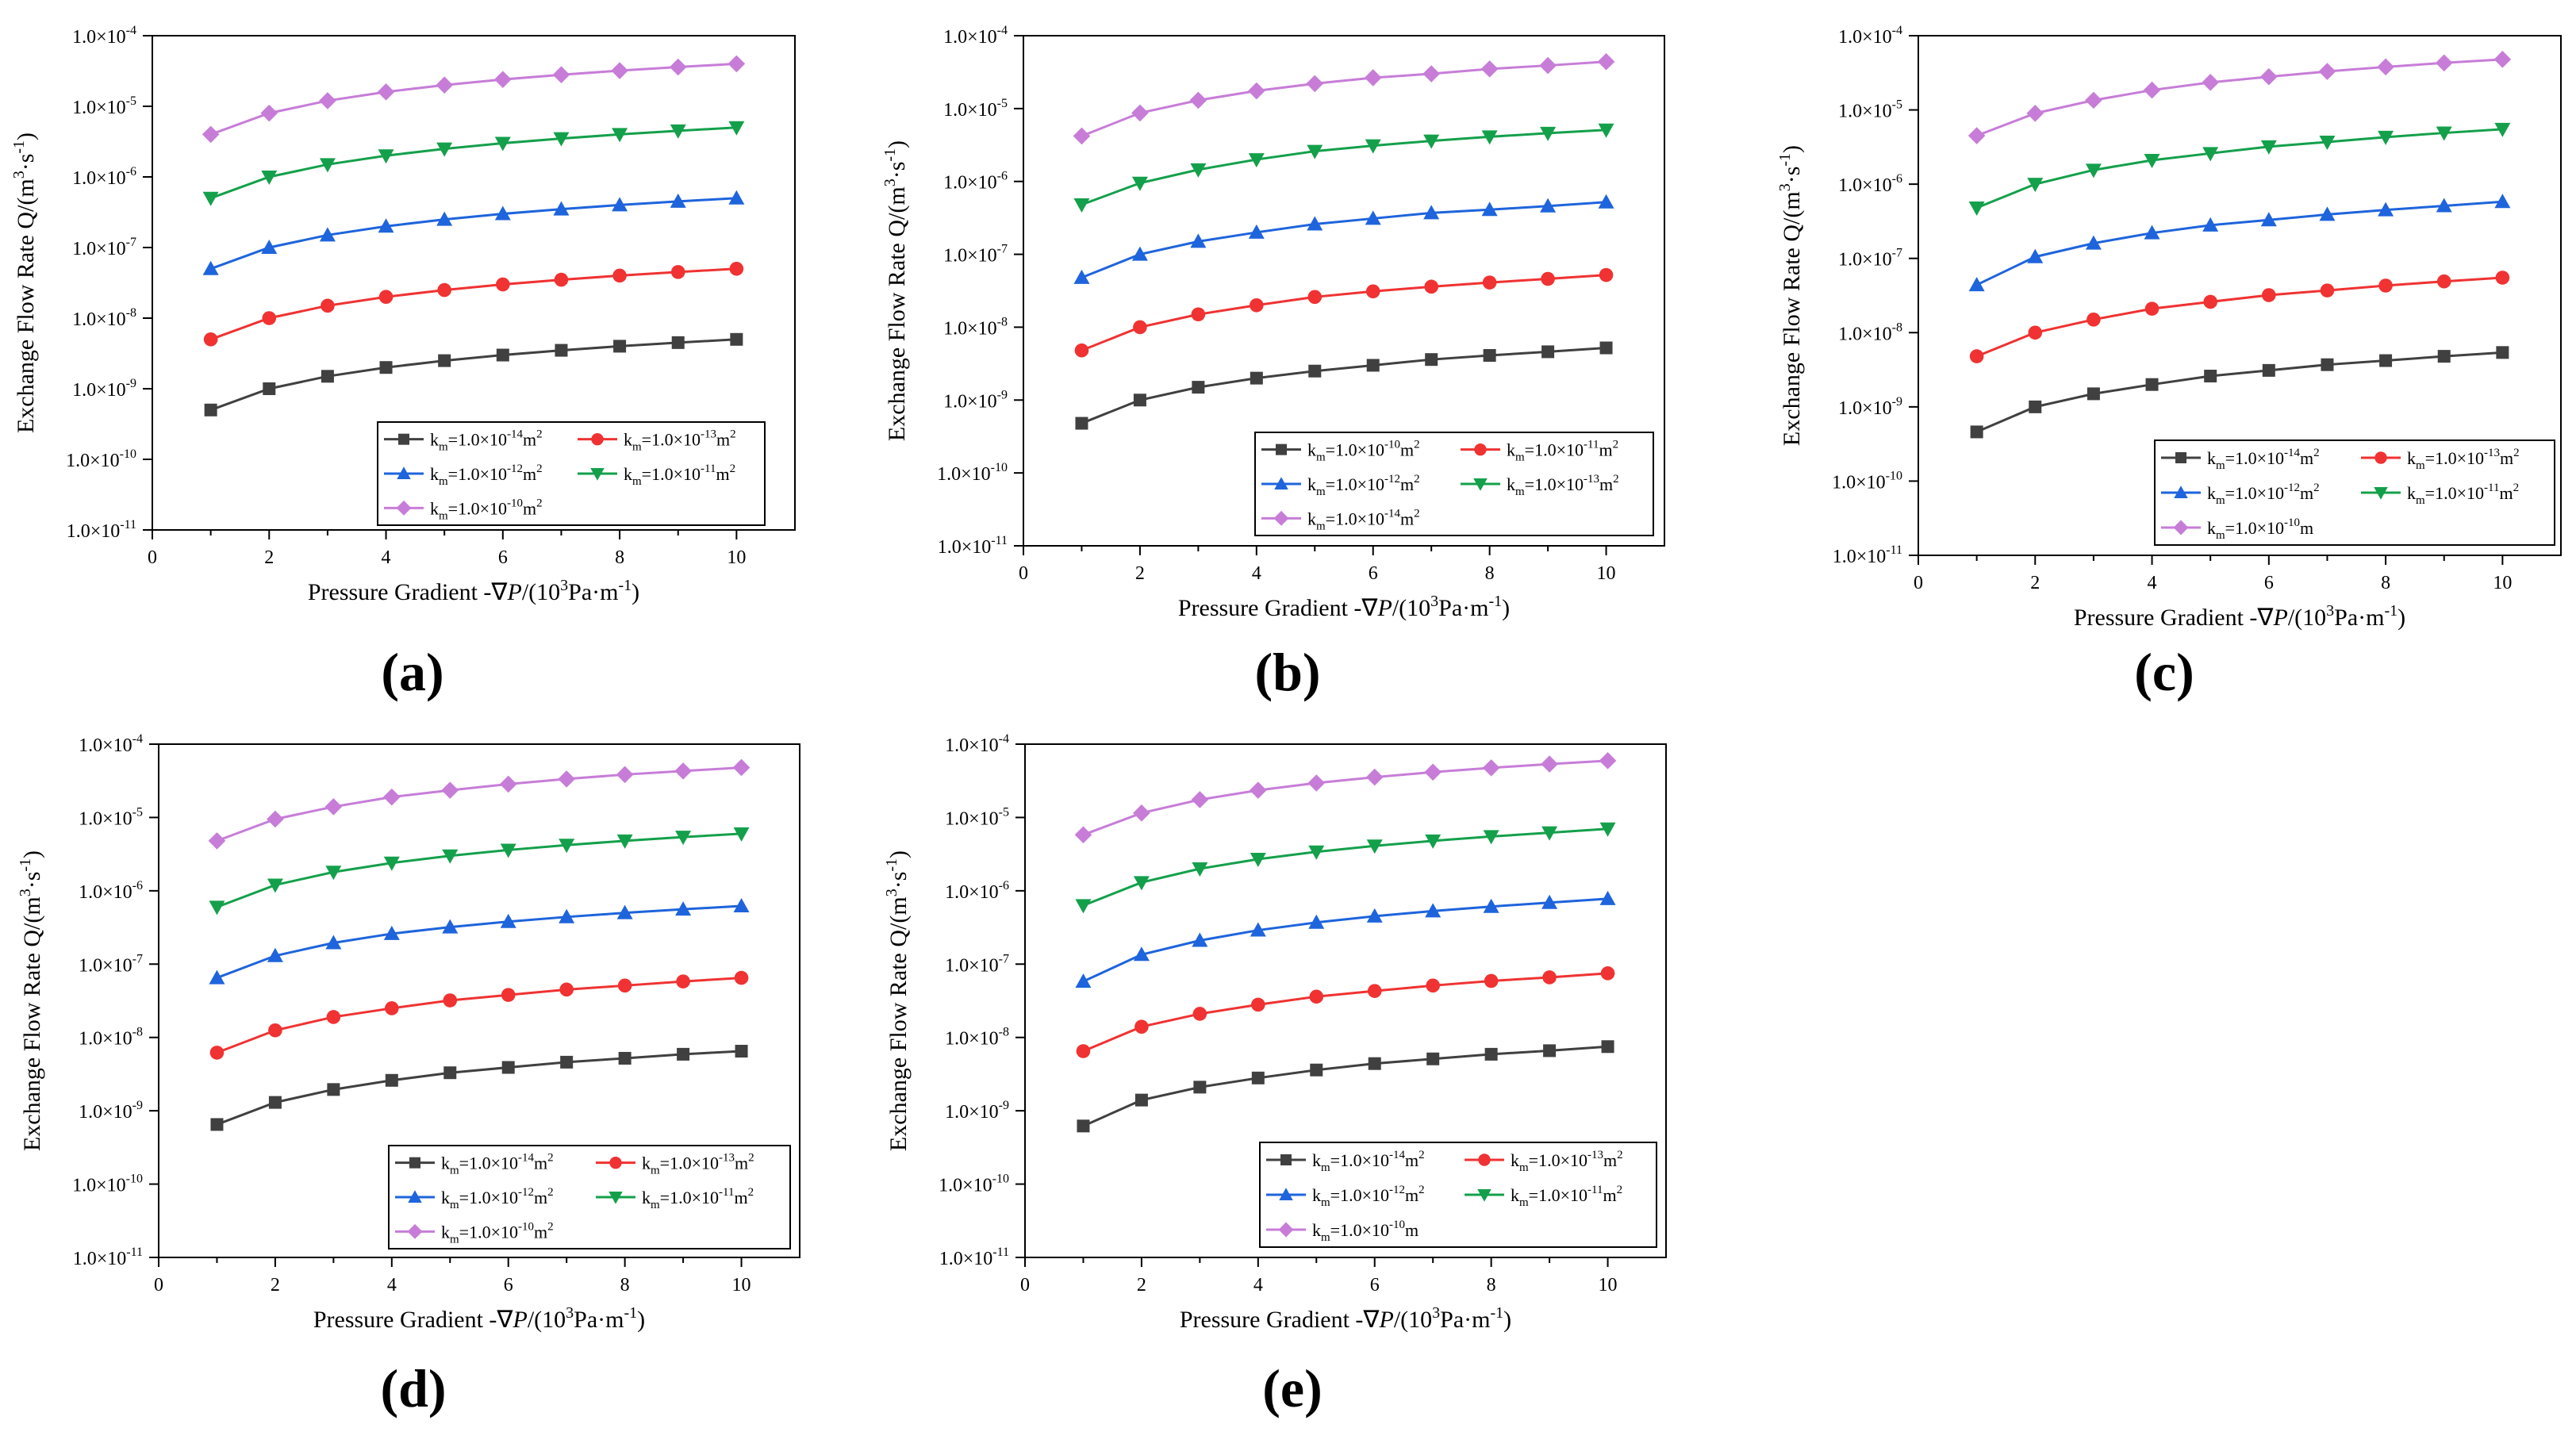  Describe the element at coordinates (1023, 573) in the screenshot. I see `x-tick-label: 0` at that location.